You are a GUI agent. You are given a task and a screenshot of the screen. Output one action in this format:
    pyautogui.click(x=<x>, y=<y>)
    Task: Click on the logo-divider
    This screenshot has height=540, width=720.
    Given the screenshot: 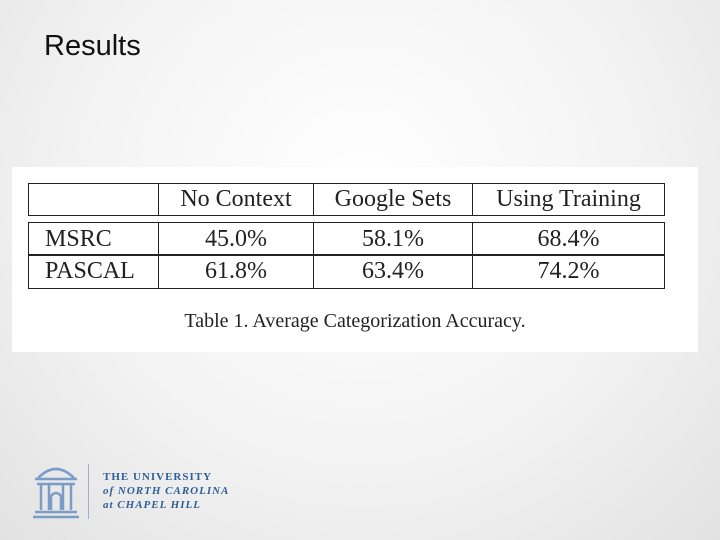 What is the action you would take?
    pyautogui.click(x=88, y=491)
    